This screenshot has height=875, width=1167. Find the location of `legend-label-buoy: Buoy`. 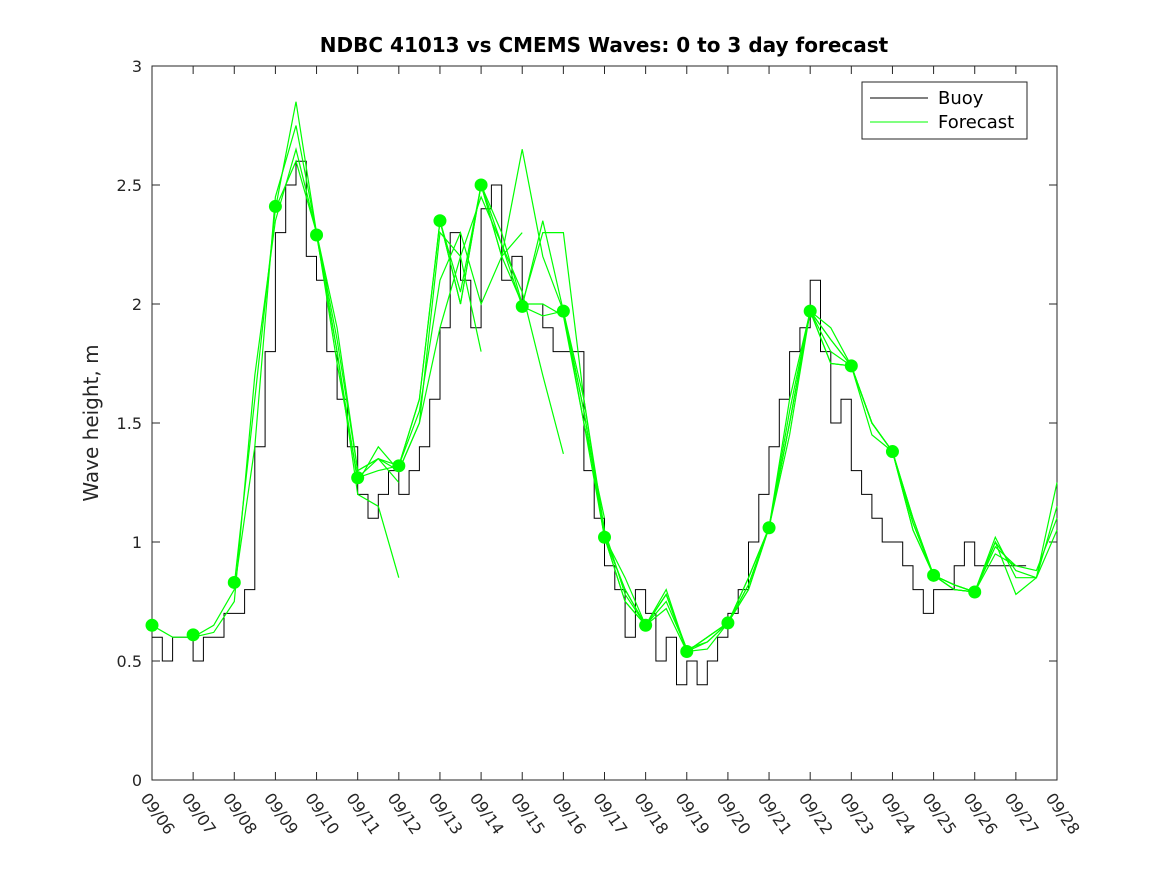

legend-label-buoy: Buoy is located at coordinates (961, 98).